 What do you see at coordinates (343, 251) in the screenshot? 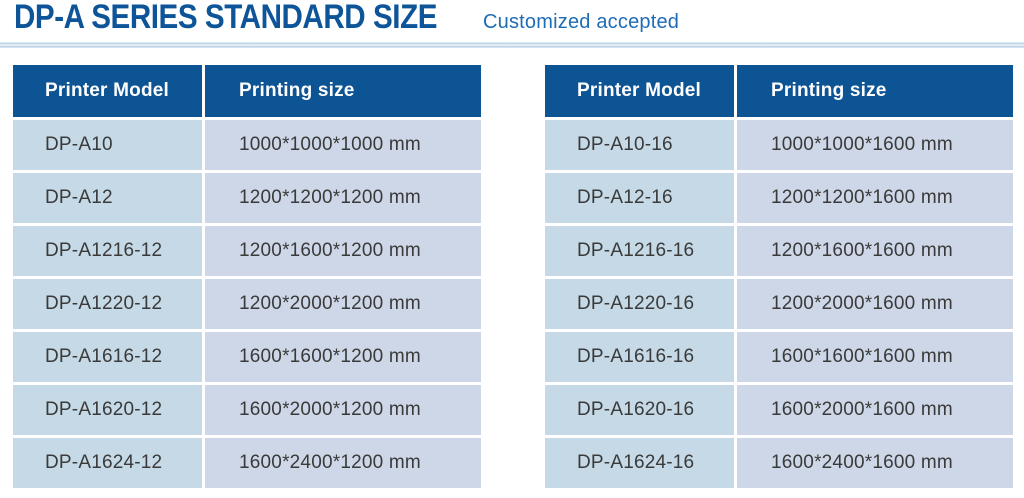
I see `printing-size-cell: 1200*1600*1200 mm` at bounding box center [343, 251].